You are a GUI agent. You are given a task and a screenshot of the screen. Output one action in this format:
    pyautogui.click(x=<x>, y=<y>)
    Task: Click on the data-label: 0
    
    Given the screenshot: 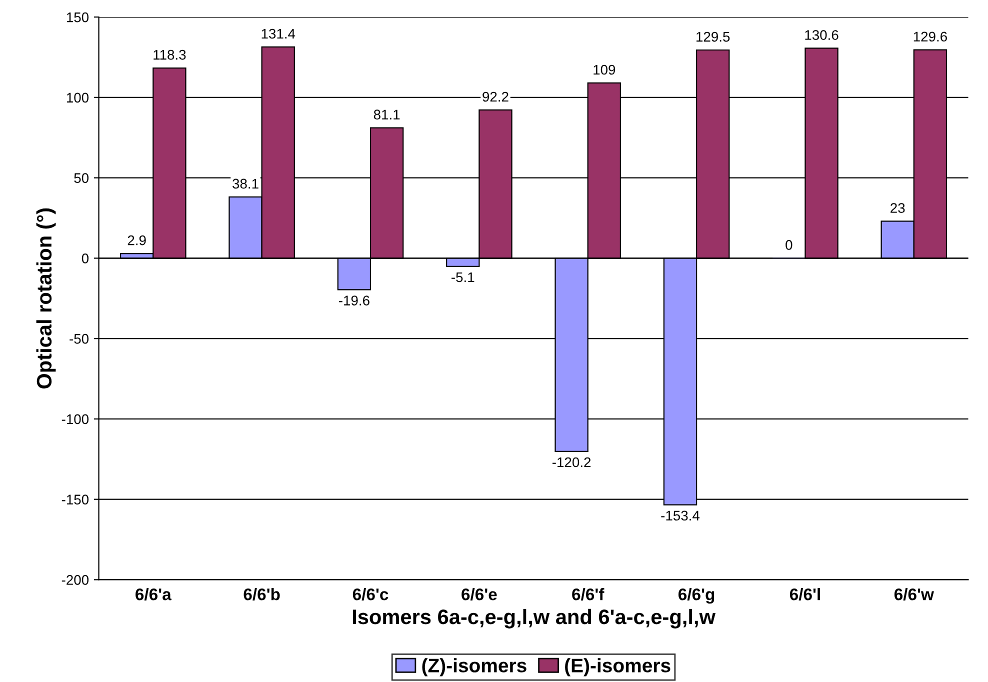 What is the action you would take?
    pyautogui.click(x=789, y=245)
    